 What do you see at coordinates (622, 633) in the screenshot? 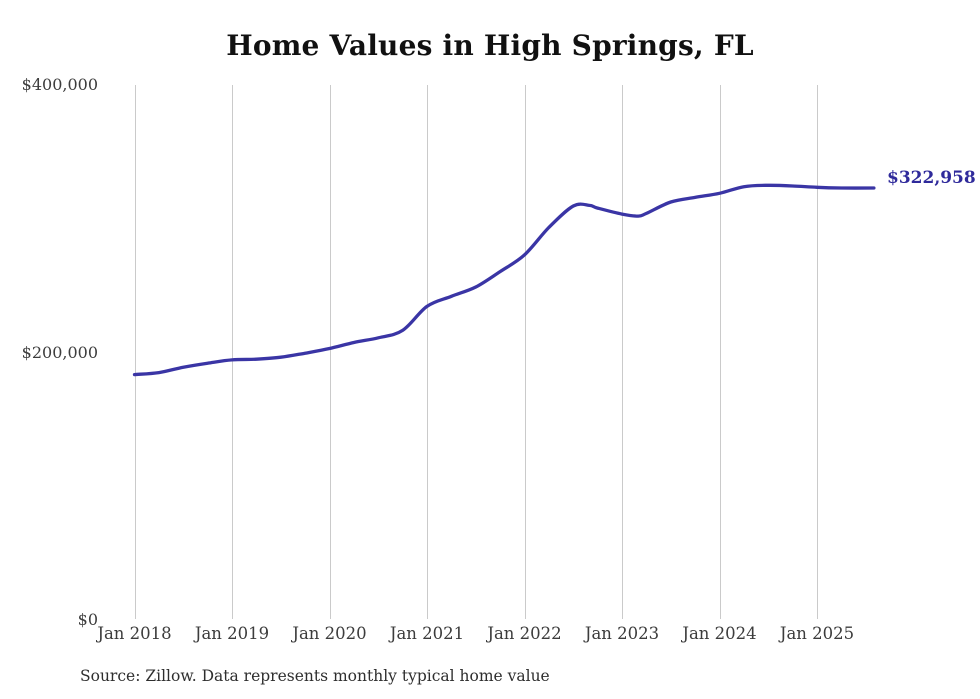
I see `x-axis-tick-label: Jan 2023` at bounding box center [622, 633].